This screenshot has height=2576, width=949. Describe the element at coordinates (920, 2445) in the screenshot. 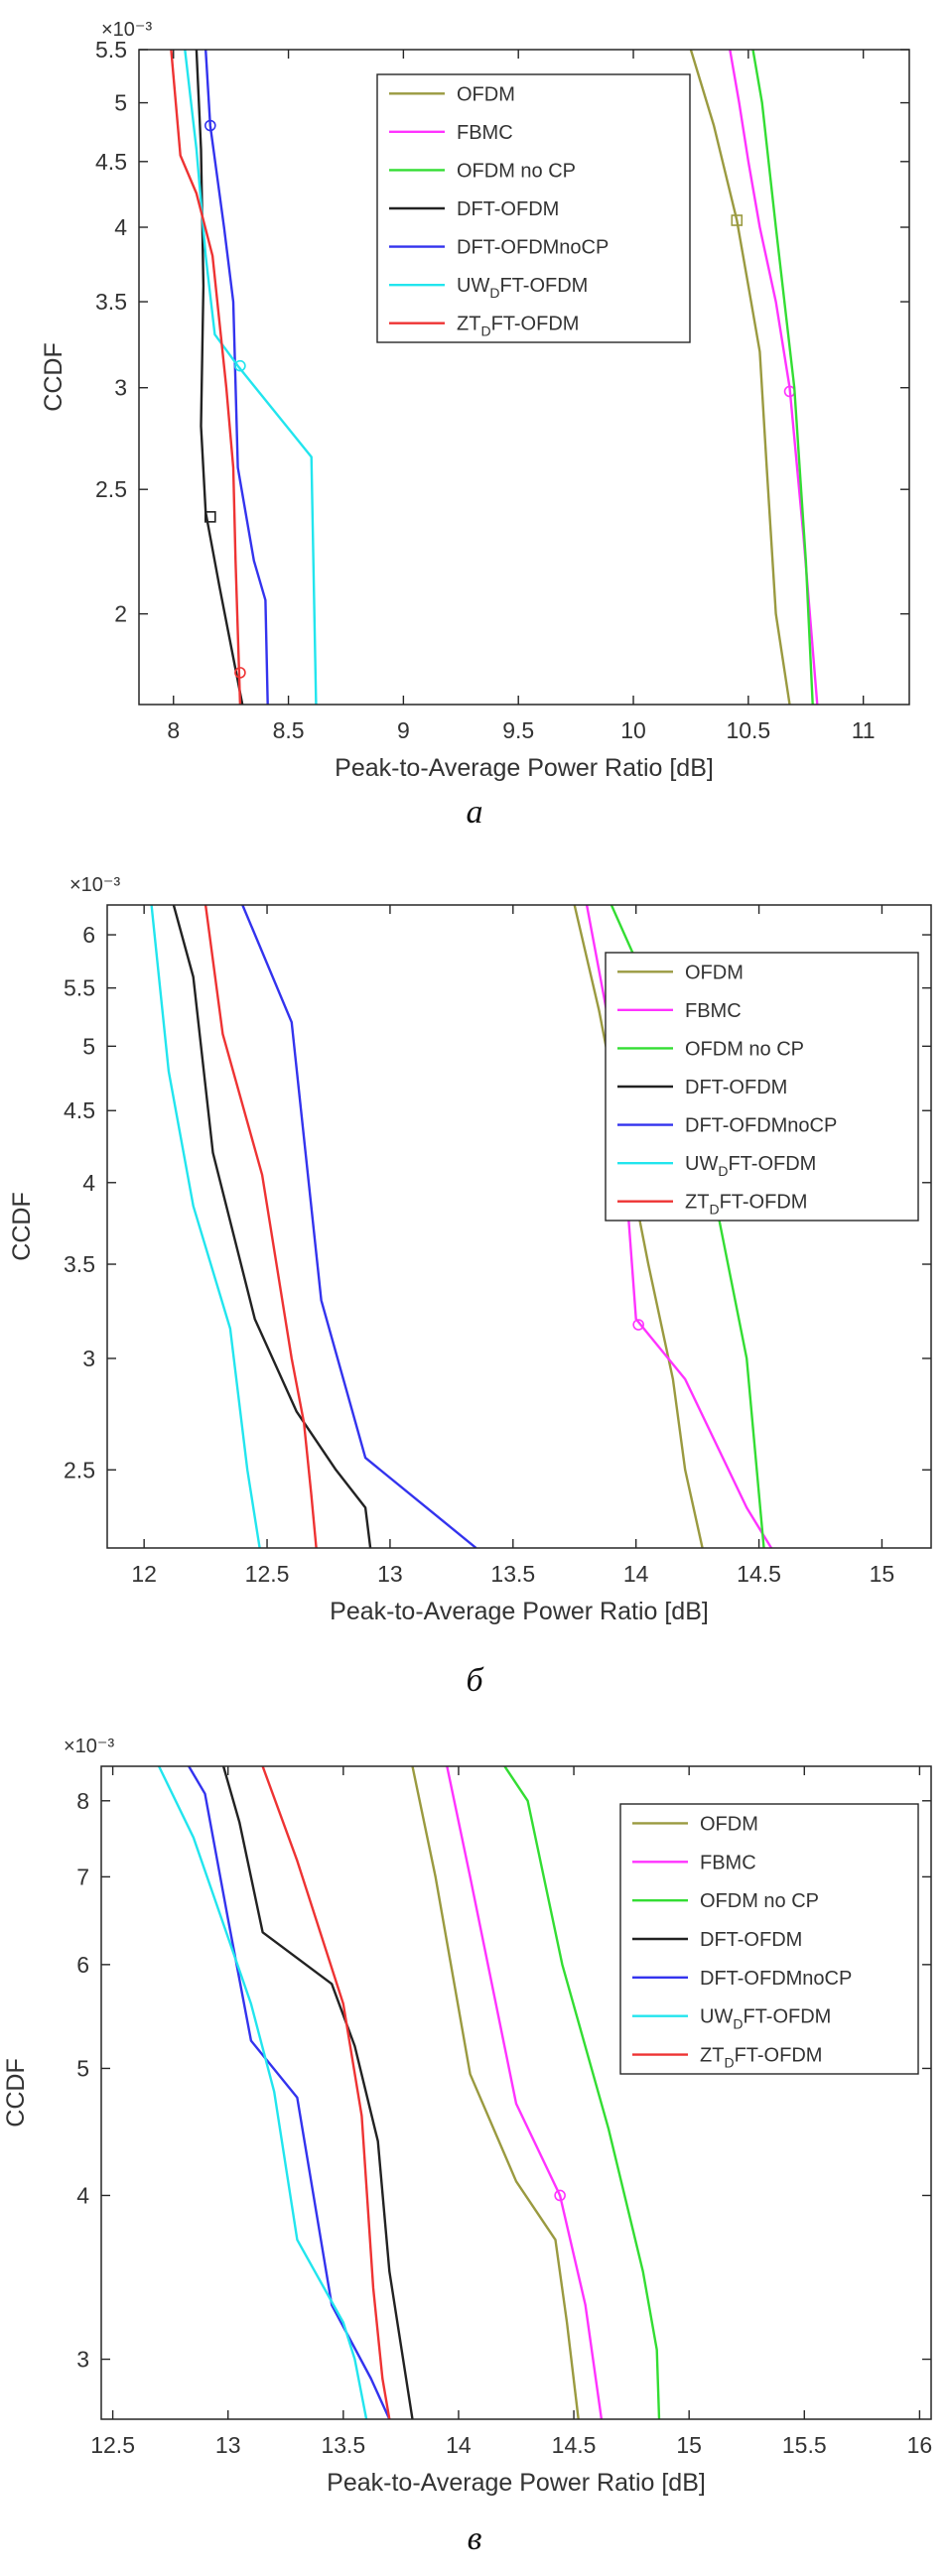

I see `x-tick-label: 16` at that location.